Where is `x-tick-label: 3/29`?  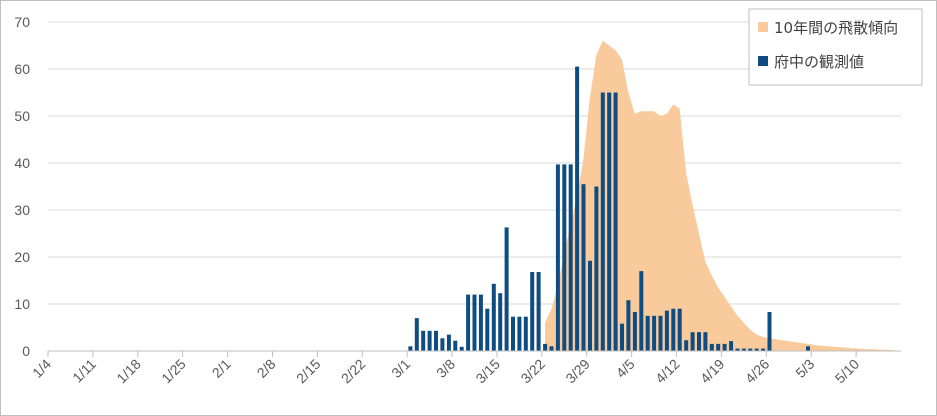
x-tick-label: 3/29 is located at coordinates (577, 371).